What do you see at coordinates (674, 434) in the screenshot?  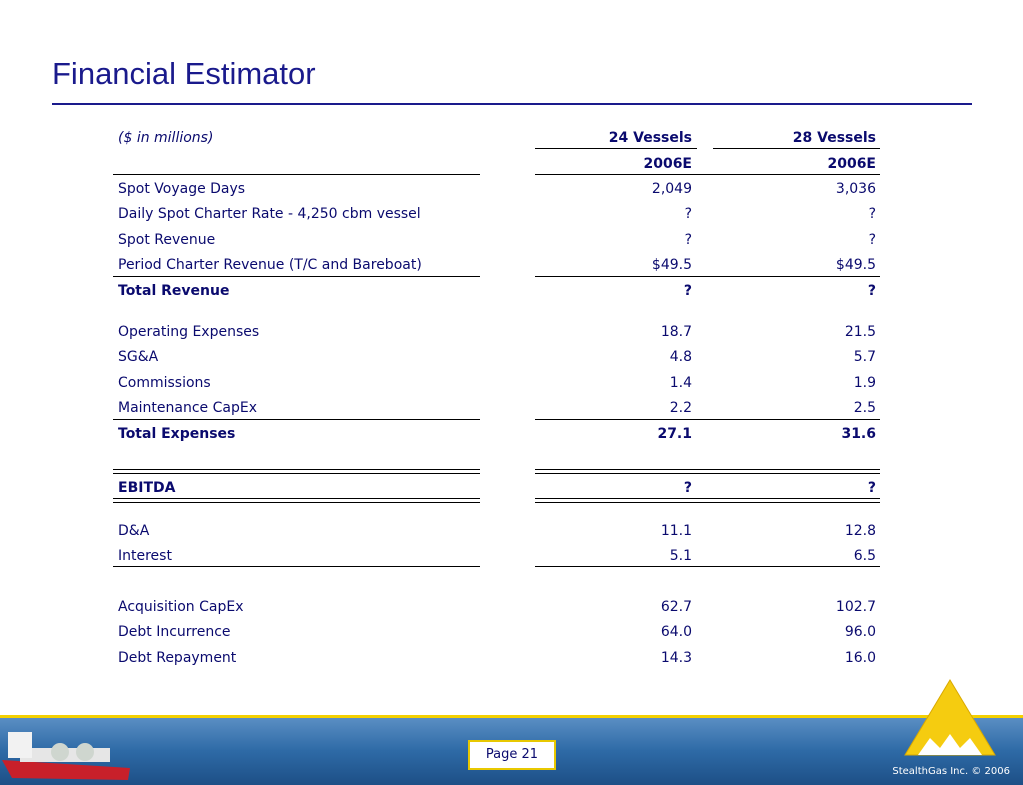 I see `cell: 27.1` at bounding box center [674, 434].